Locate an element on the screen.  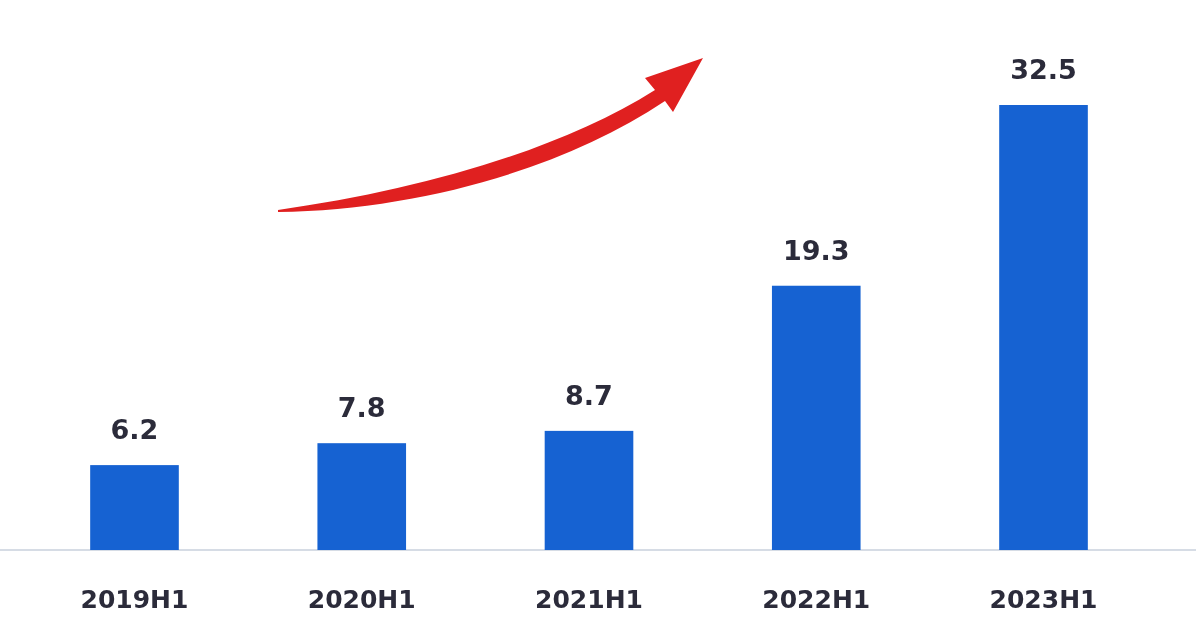
x-tick-label: 2019H1 is located at coordinates (134, 599).